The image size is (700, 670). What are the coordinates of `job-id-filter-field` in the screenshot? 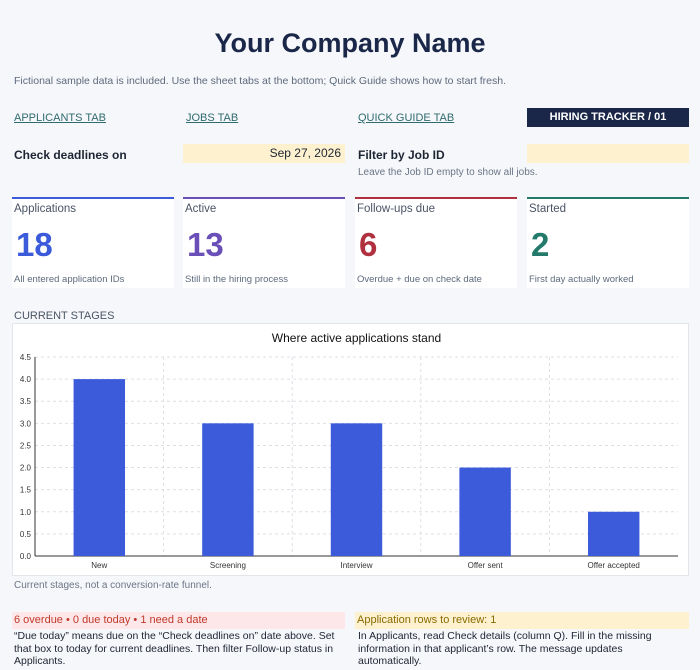 It's located at (608, 153).